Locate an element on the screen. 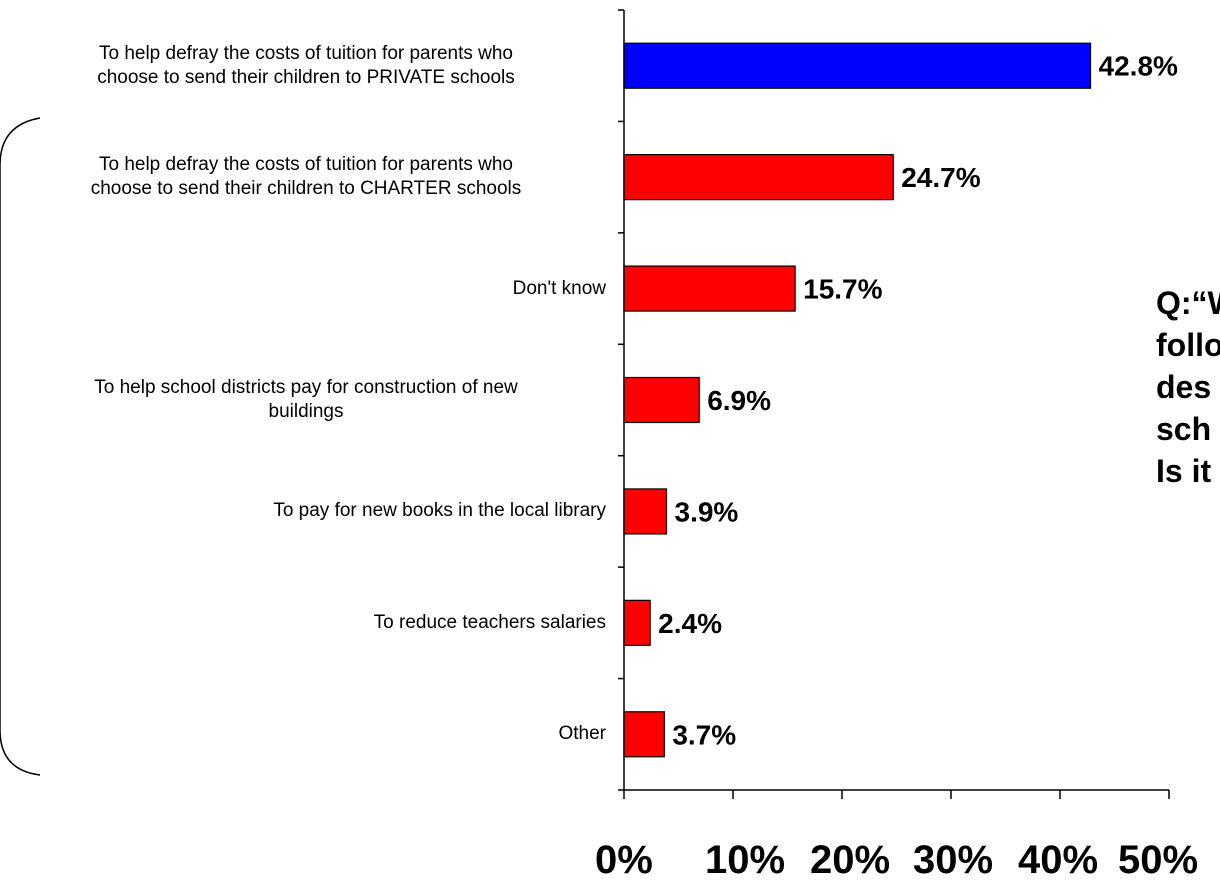  category-label: Don't know is located at coordinates (306, 289).